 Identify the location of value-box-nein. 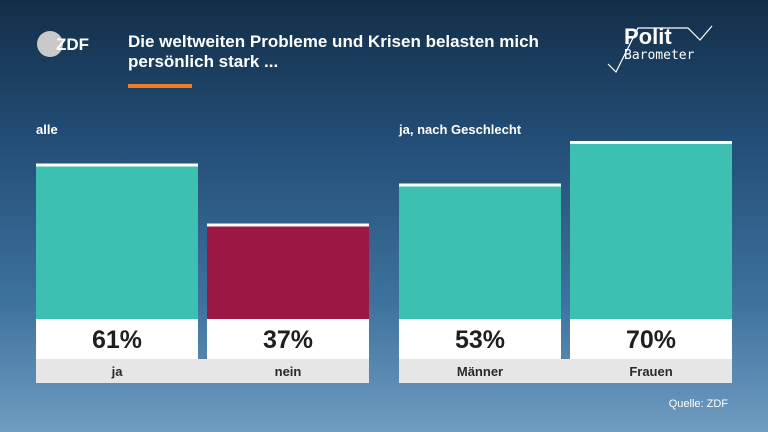
(288, 339).